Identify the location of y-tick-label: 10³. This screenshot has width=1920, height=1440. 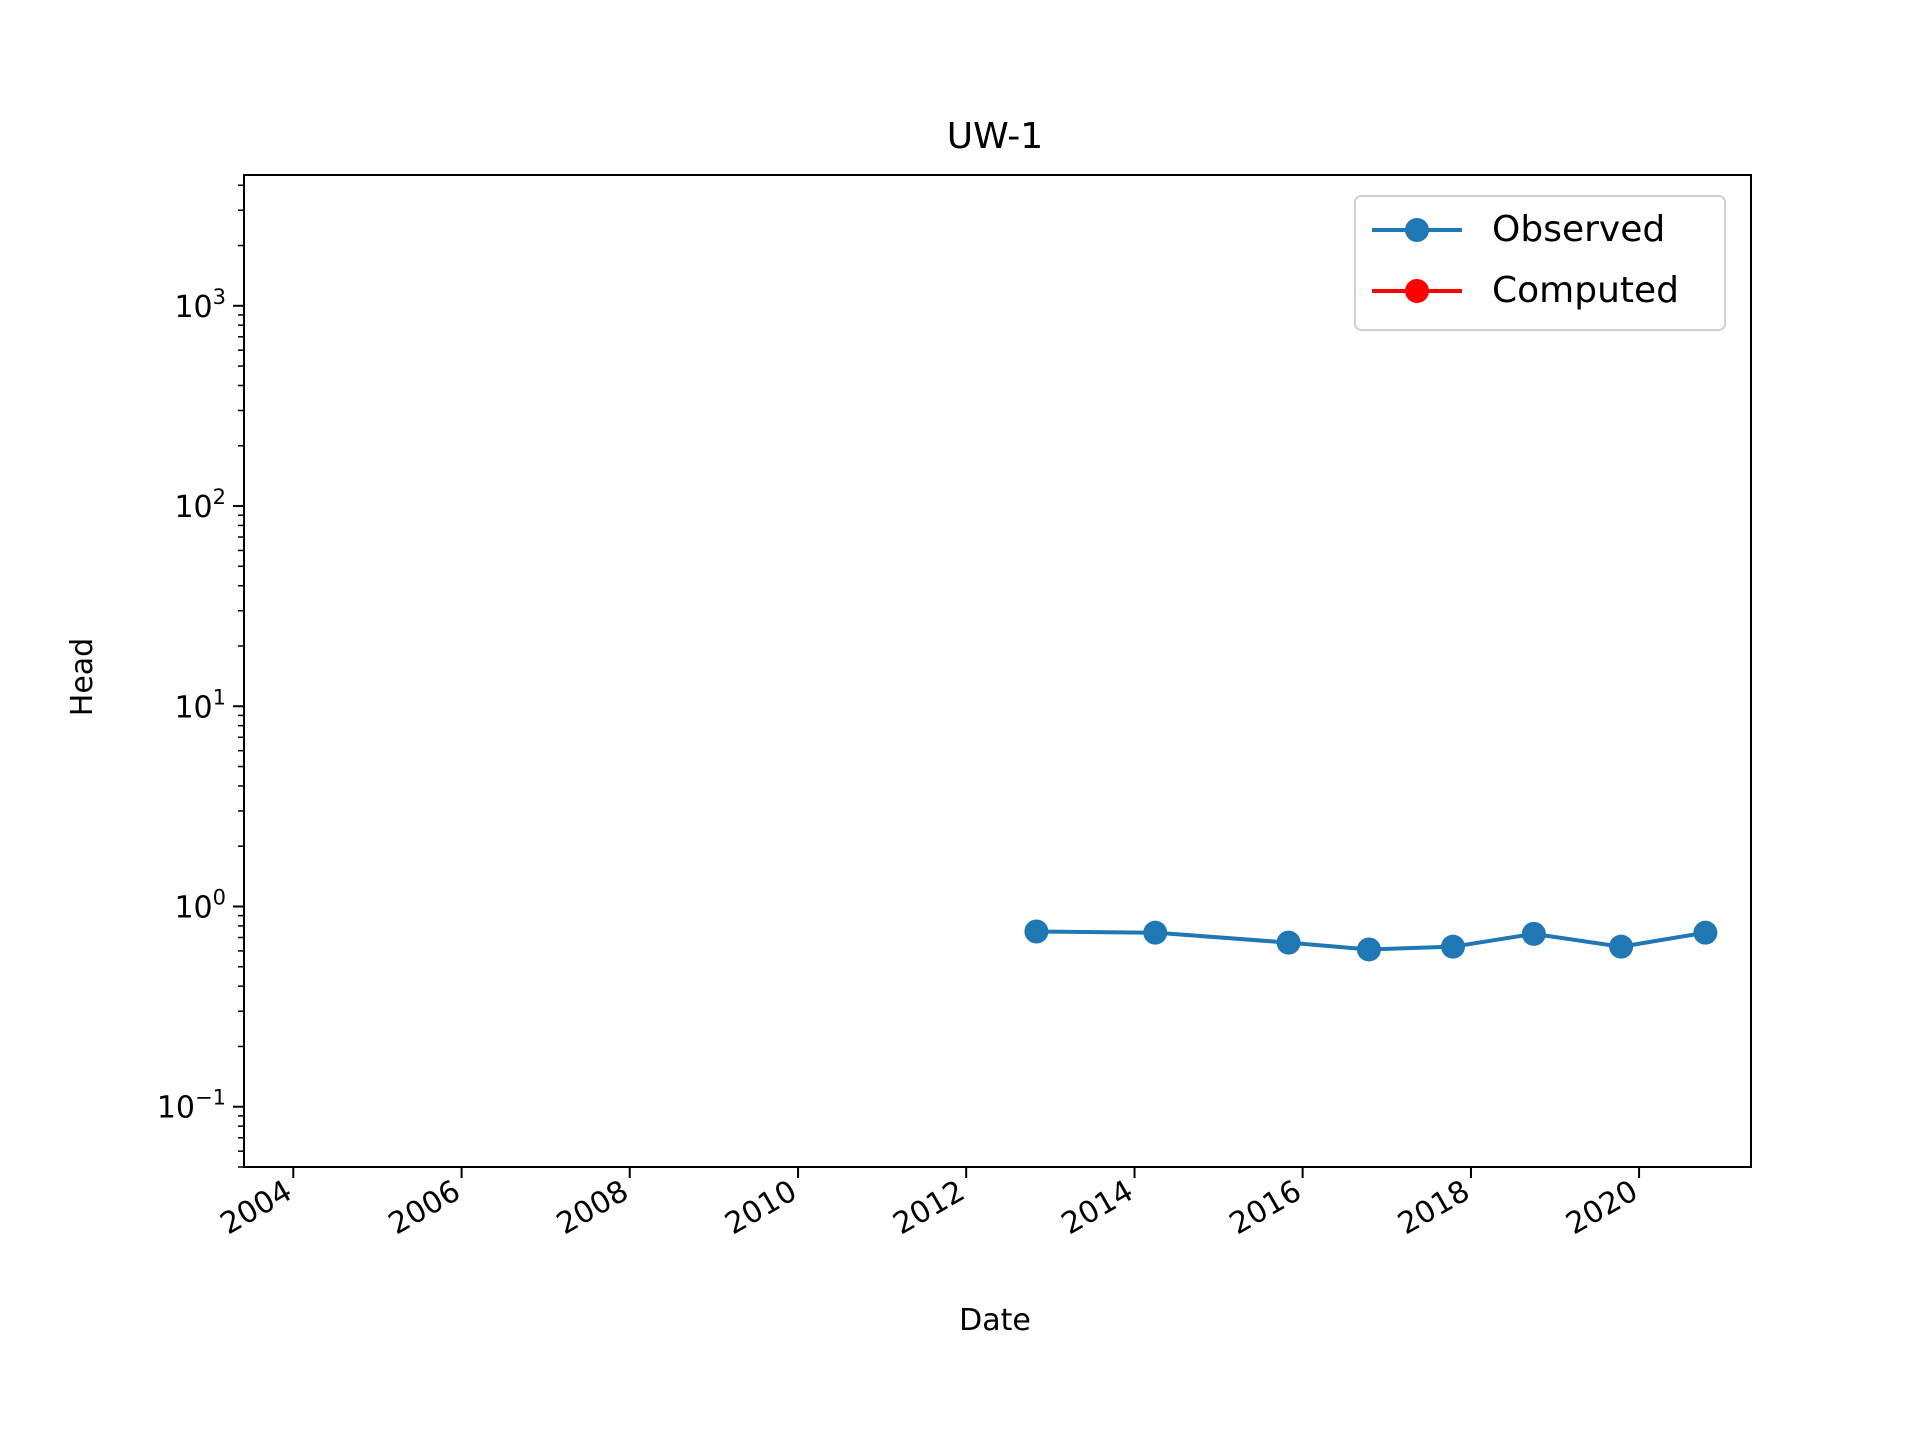
(200, 305).